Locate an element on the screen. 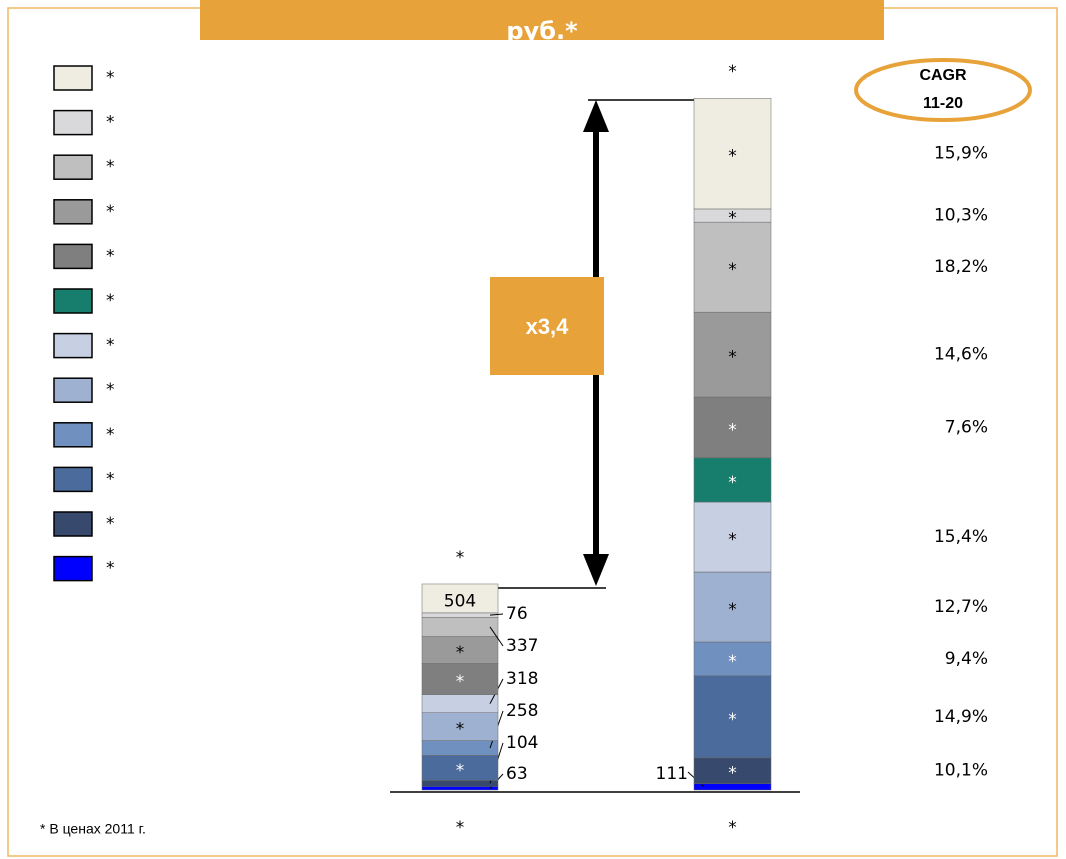  data-label: 258 is located at coordinates (522, 711).